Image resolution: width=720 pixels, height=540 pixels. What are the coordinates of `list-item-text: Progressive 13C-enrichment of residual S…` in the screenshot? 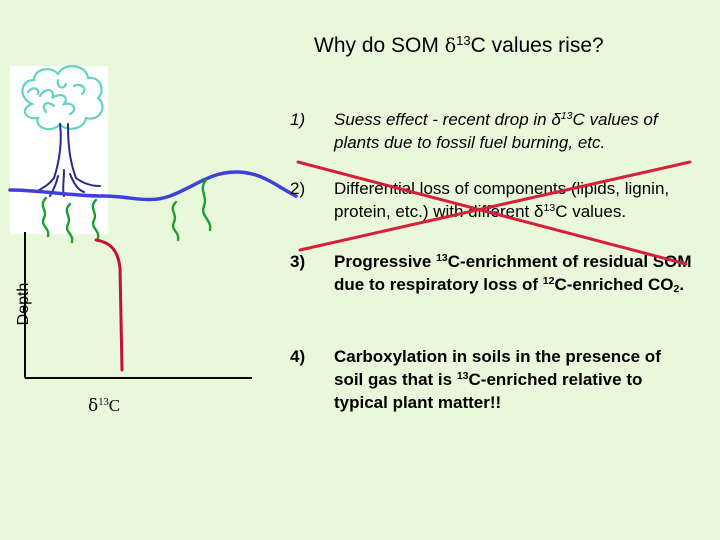 It's located at (513, 274).